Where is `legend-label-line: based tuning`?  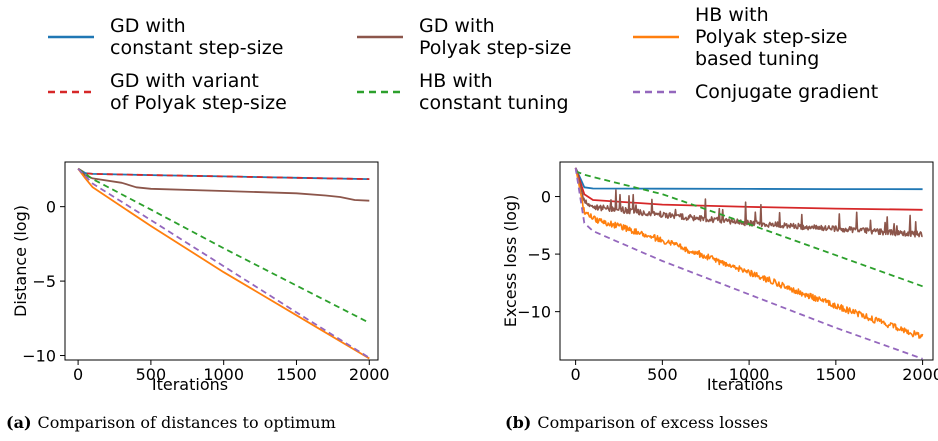 legend-label-line: based tuning is located at coordinates (757, 59).